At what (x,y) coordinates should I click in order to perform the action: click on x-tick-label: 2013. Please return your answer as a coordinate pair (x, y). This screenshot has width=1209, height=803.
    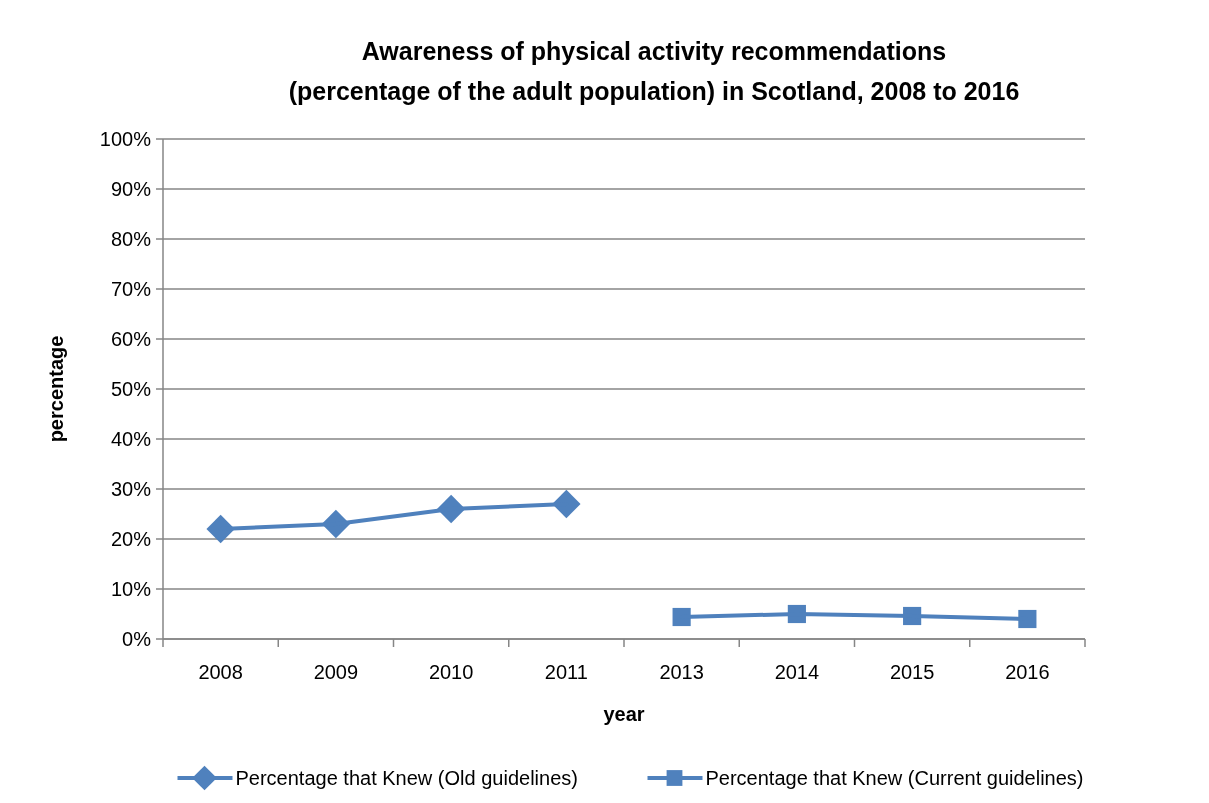
    Looking at the image, I should click on (681, 672).